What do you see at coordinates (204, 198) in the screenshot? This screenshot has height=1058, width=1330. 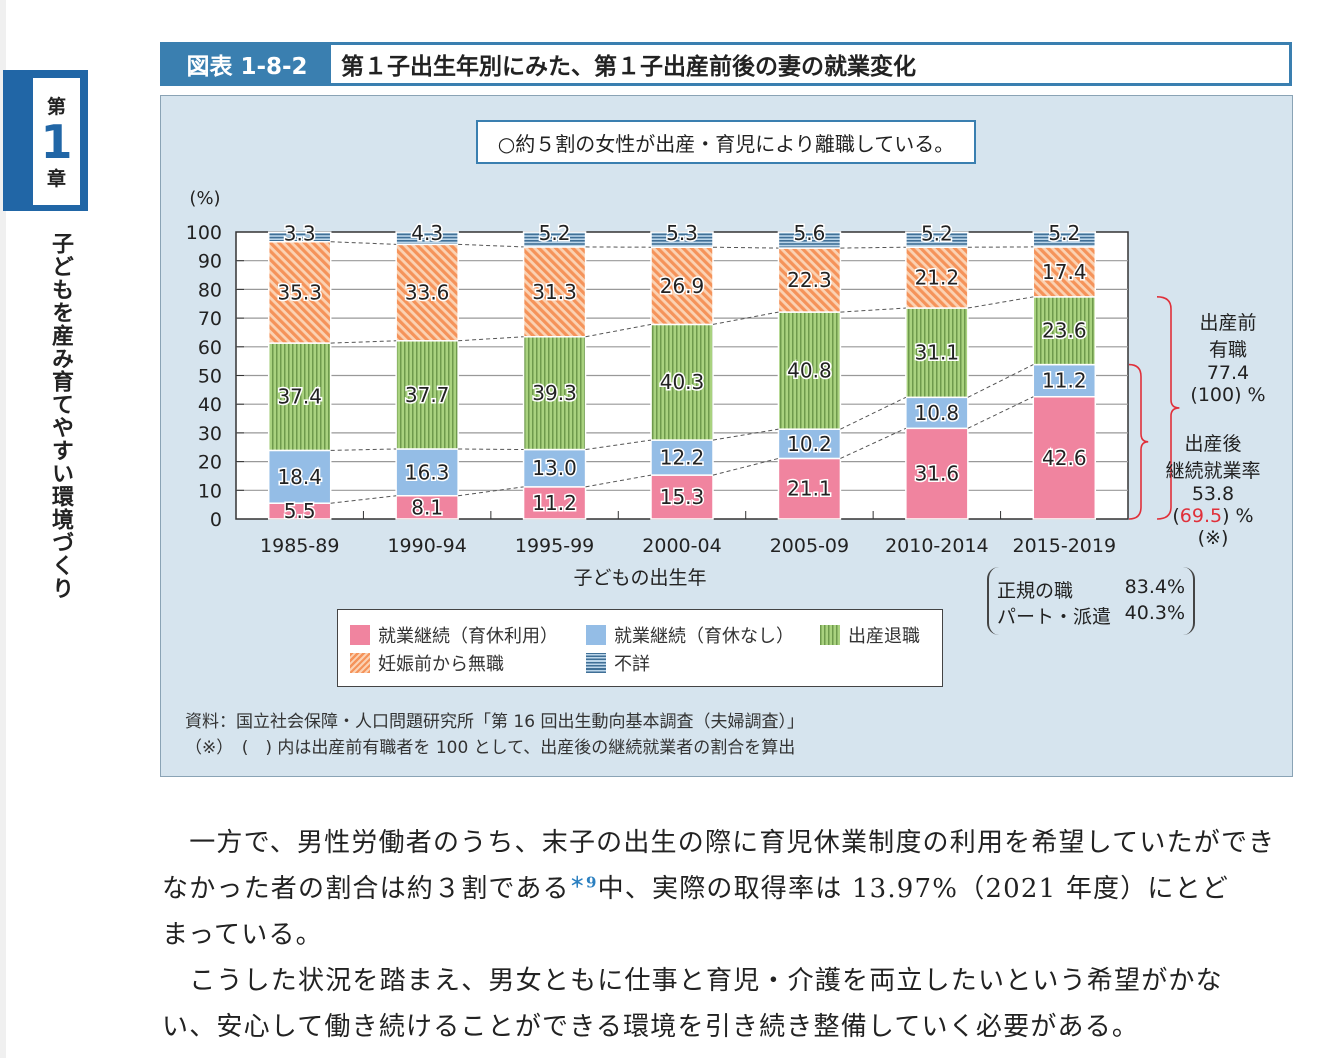 I see `y-axis-label: (%)` at bounding box center [204, 198].